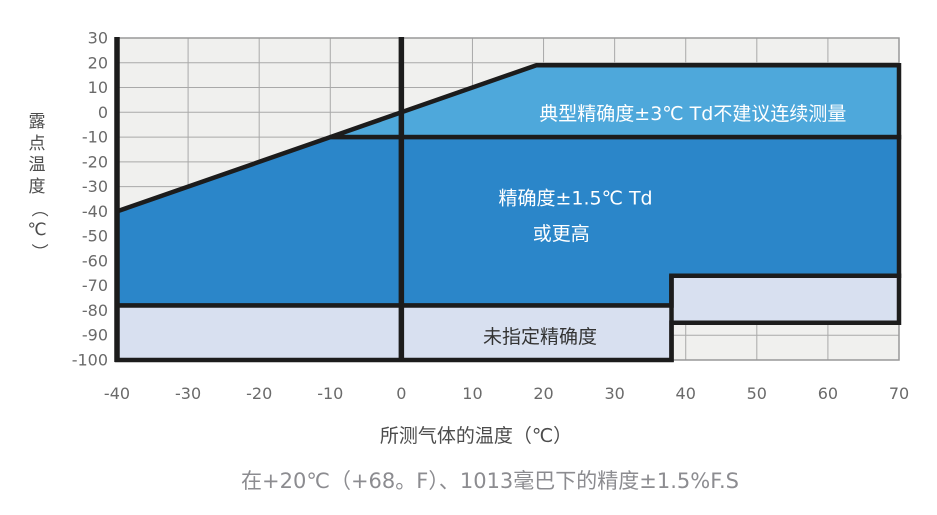  What do you see at coordinates (540, 337) in the screenshot?
I see `unspecified-accuracy-region-label: 未指定精确度` at bounding box center [540, 337].